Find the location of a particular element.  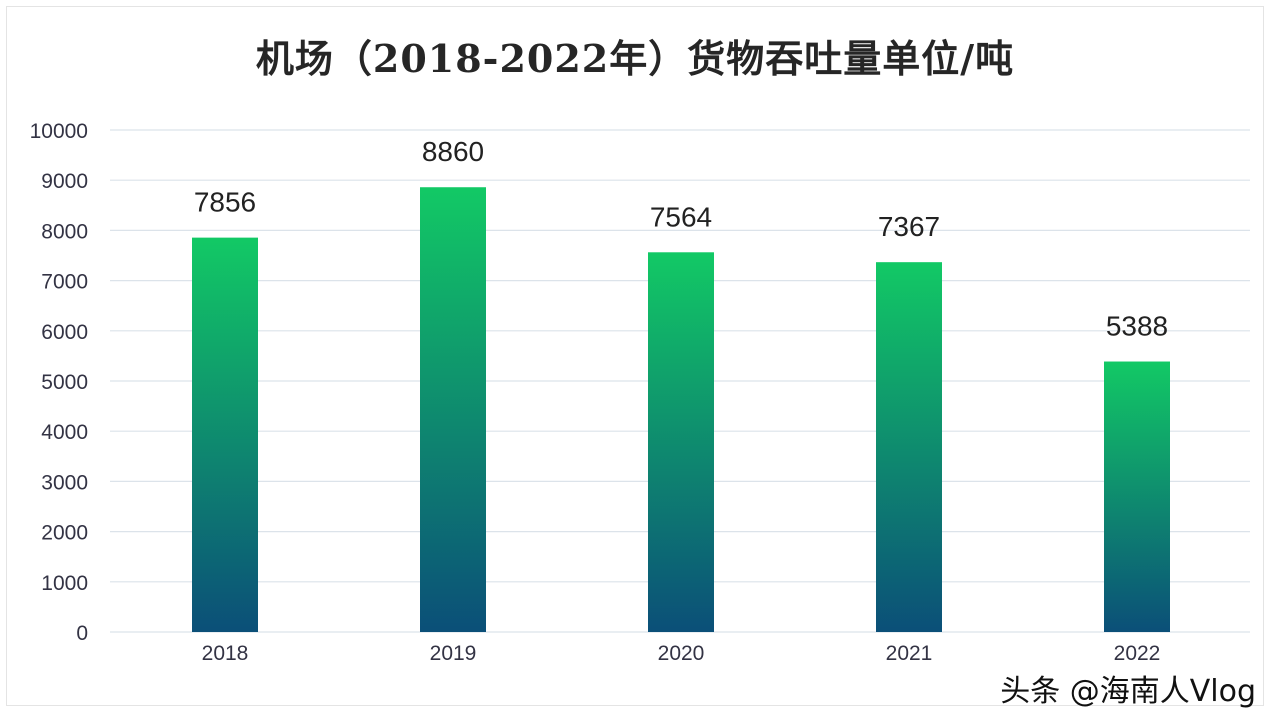

data-label: 5388 is located at coordinates (1137, 326).